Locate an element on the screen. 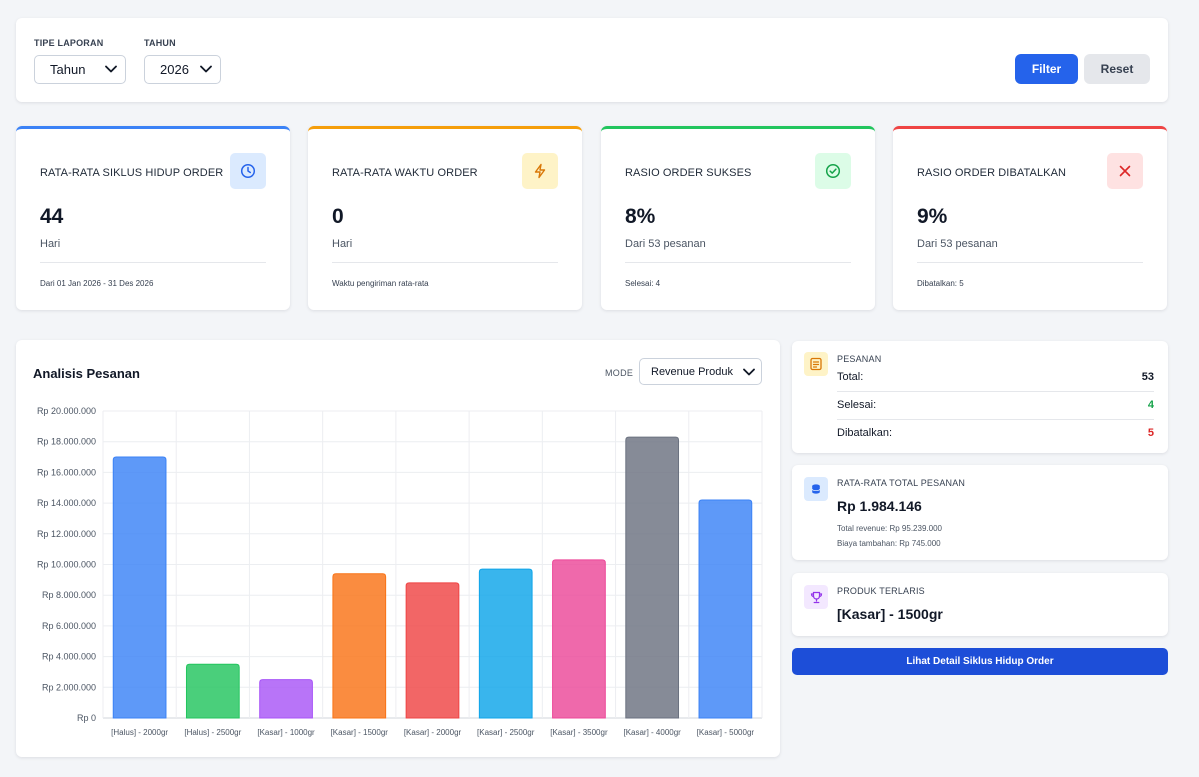 The image size is (1199, 777). y-tick-label: Rp 6.000.000 is located at coordinates (69, 626).